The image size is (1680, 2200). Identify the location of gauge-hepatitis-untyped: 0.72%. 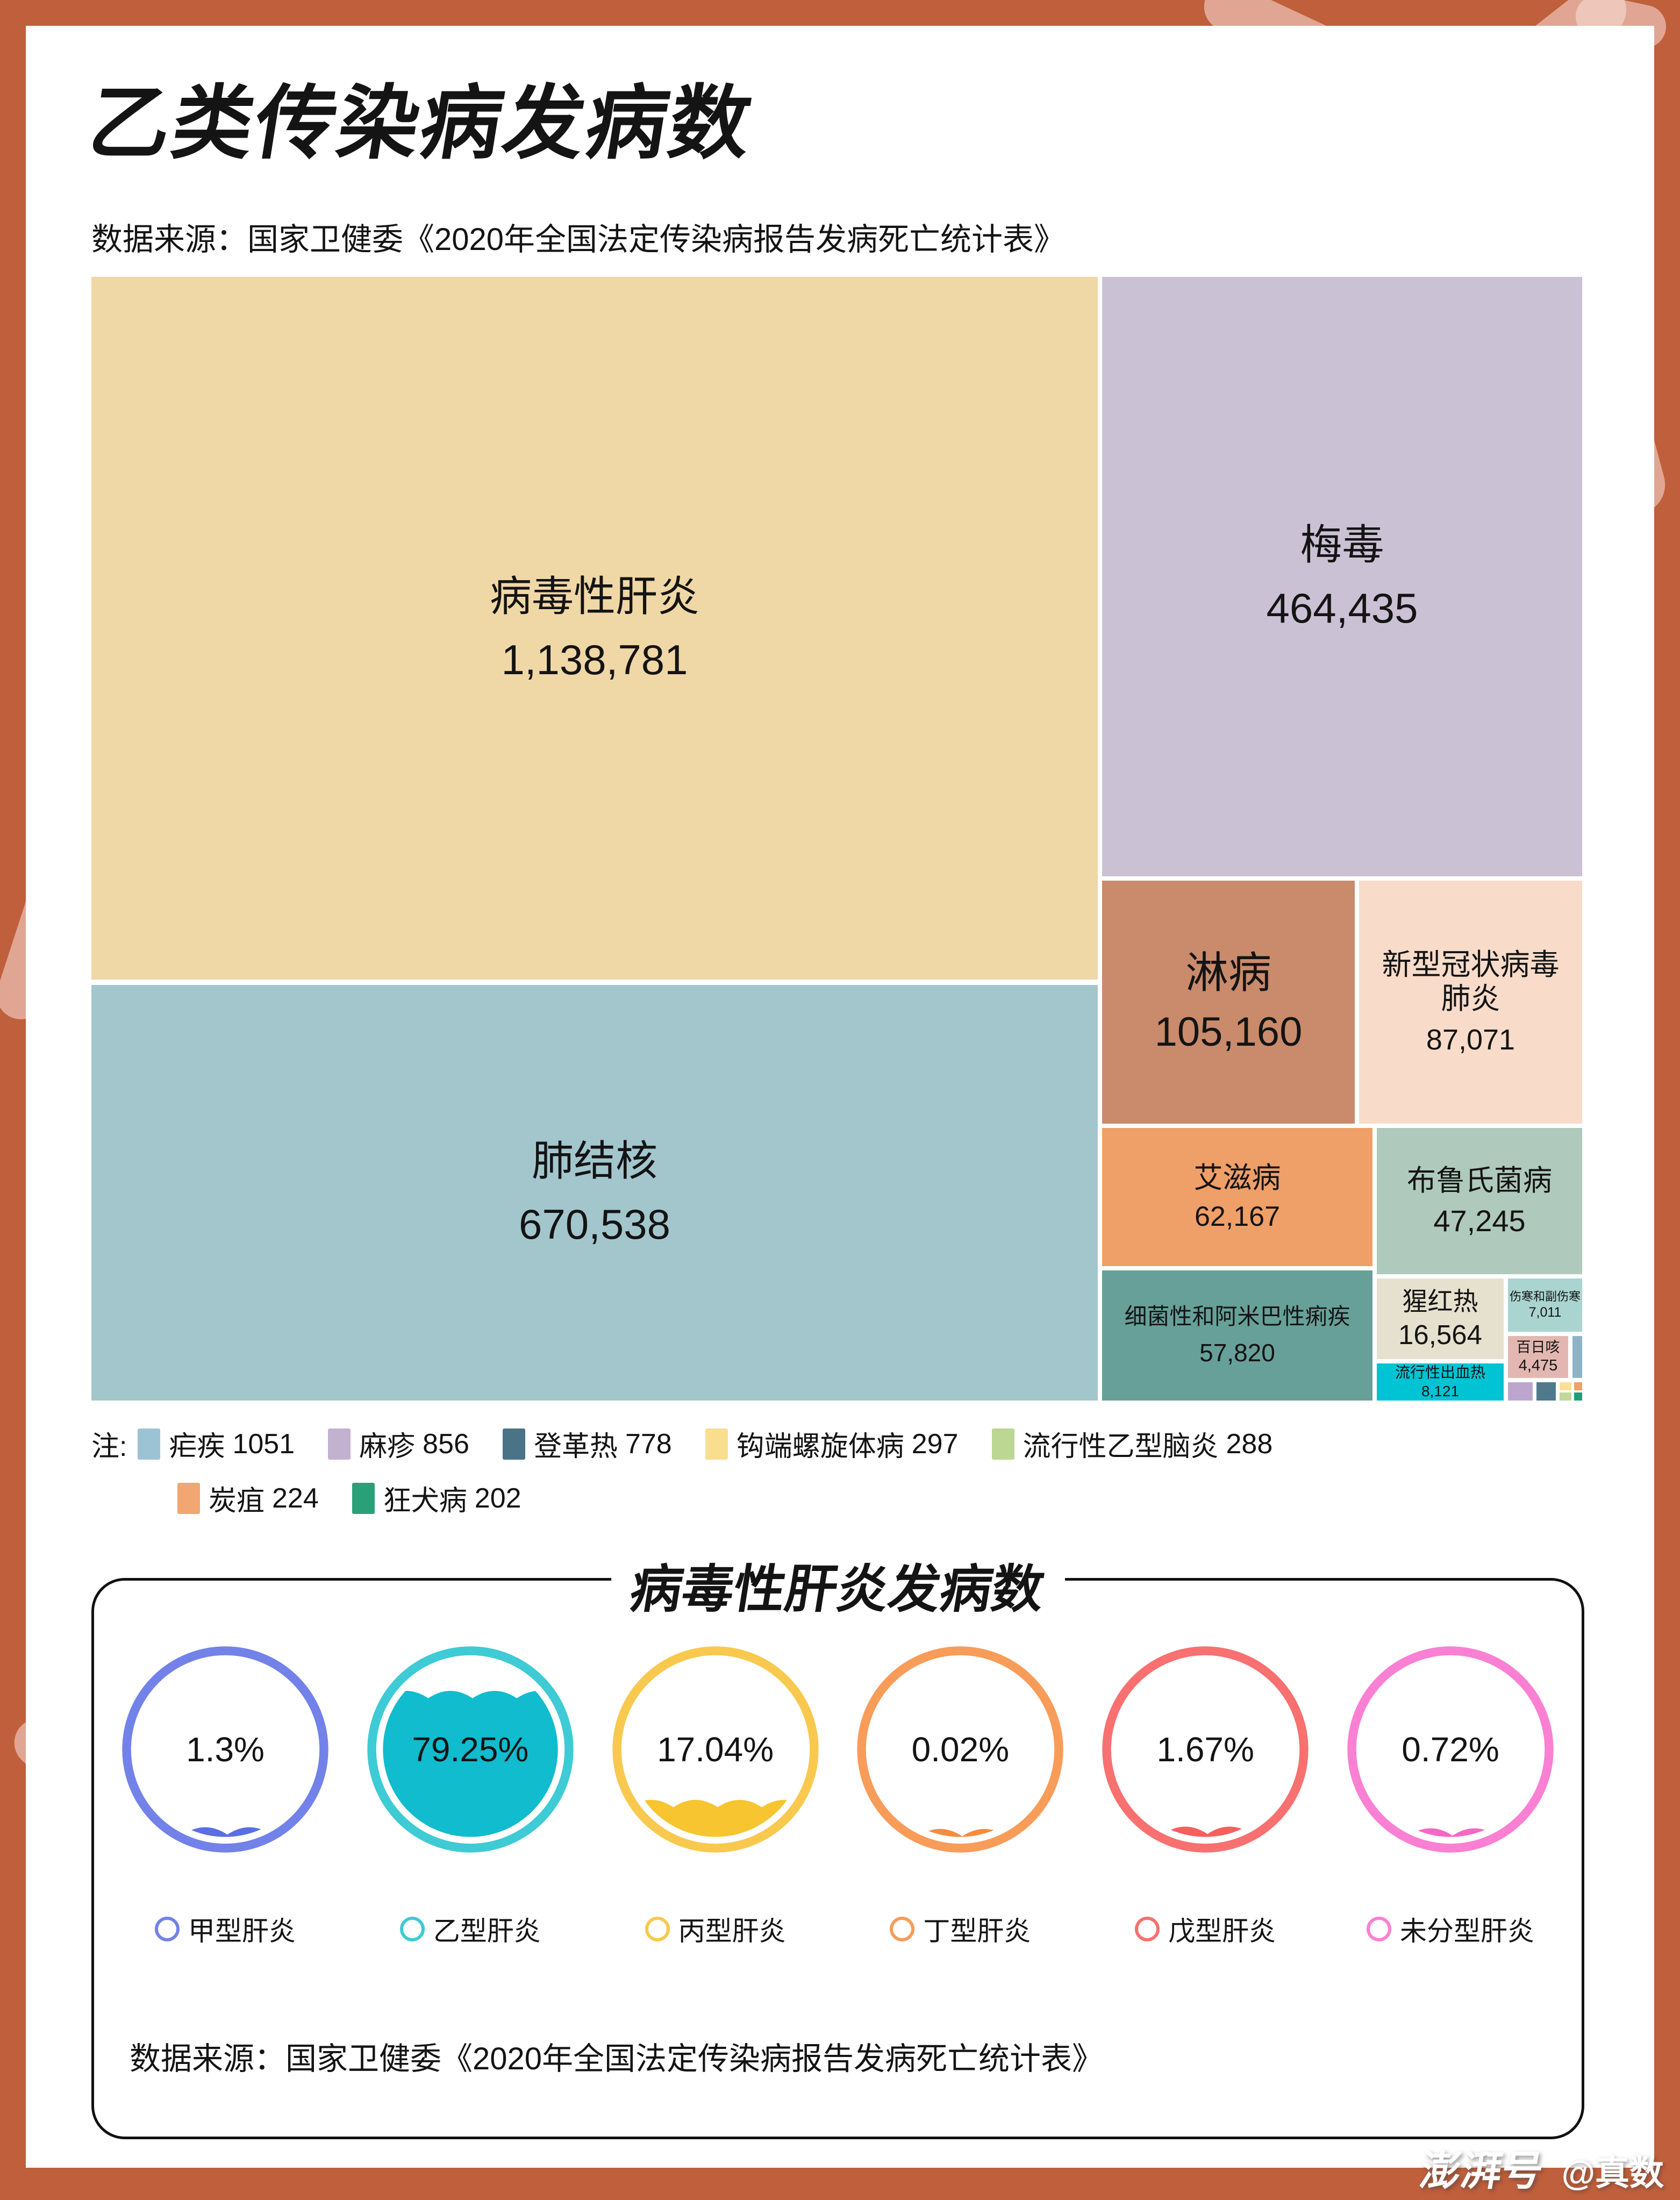
(1450, 1749).